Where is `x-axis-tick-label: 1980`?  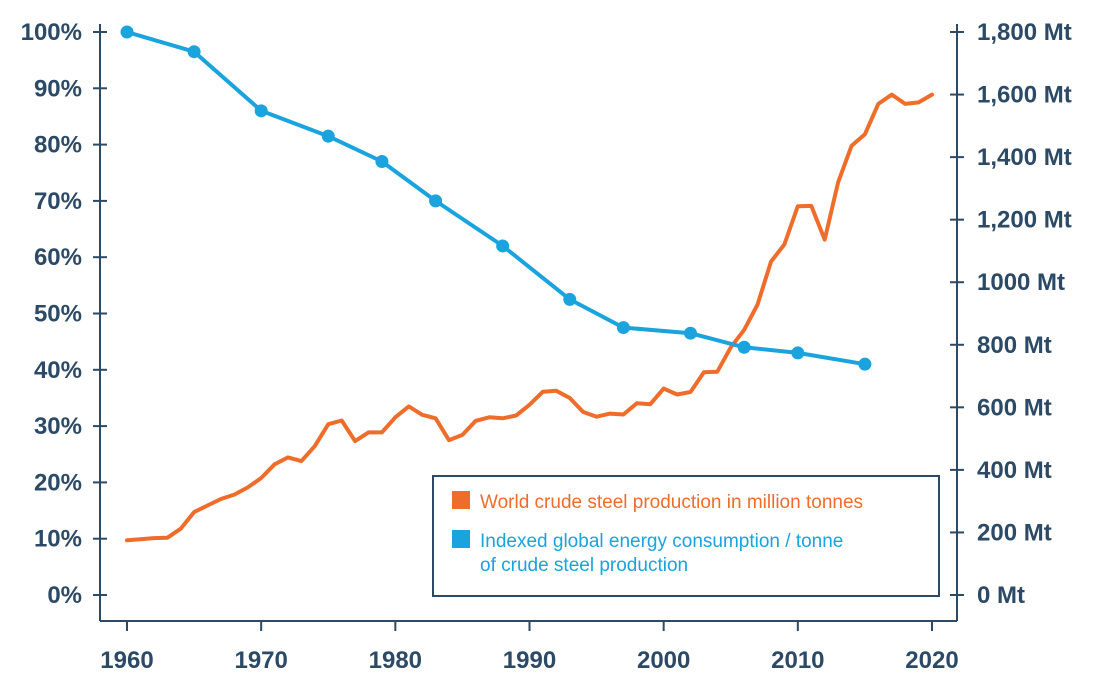
x-axis-tick-label: 1980 is located at coordinates (395, 660).